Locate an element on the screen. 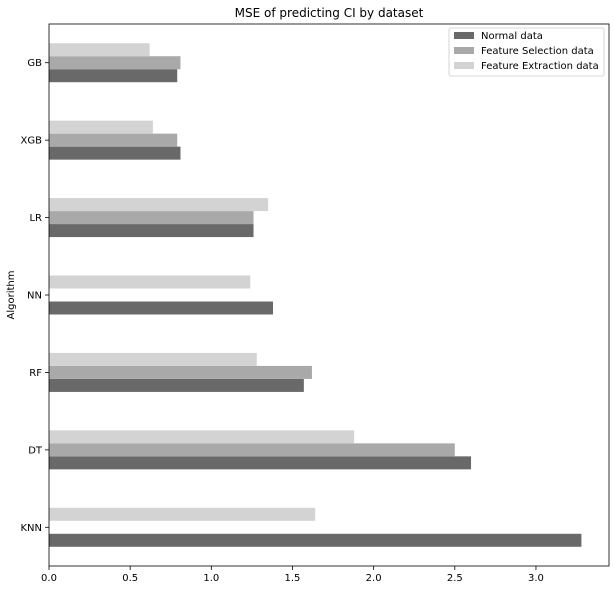  y-tick-label: DT is located at coordinates (35, 450).